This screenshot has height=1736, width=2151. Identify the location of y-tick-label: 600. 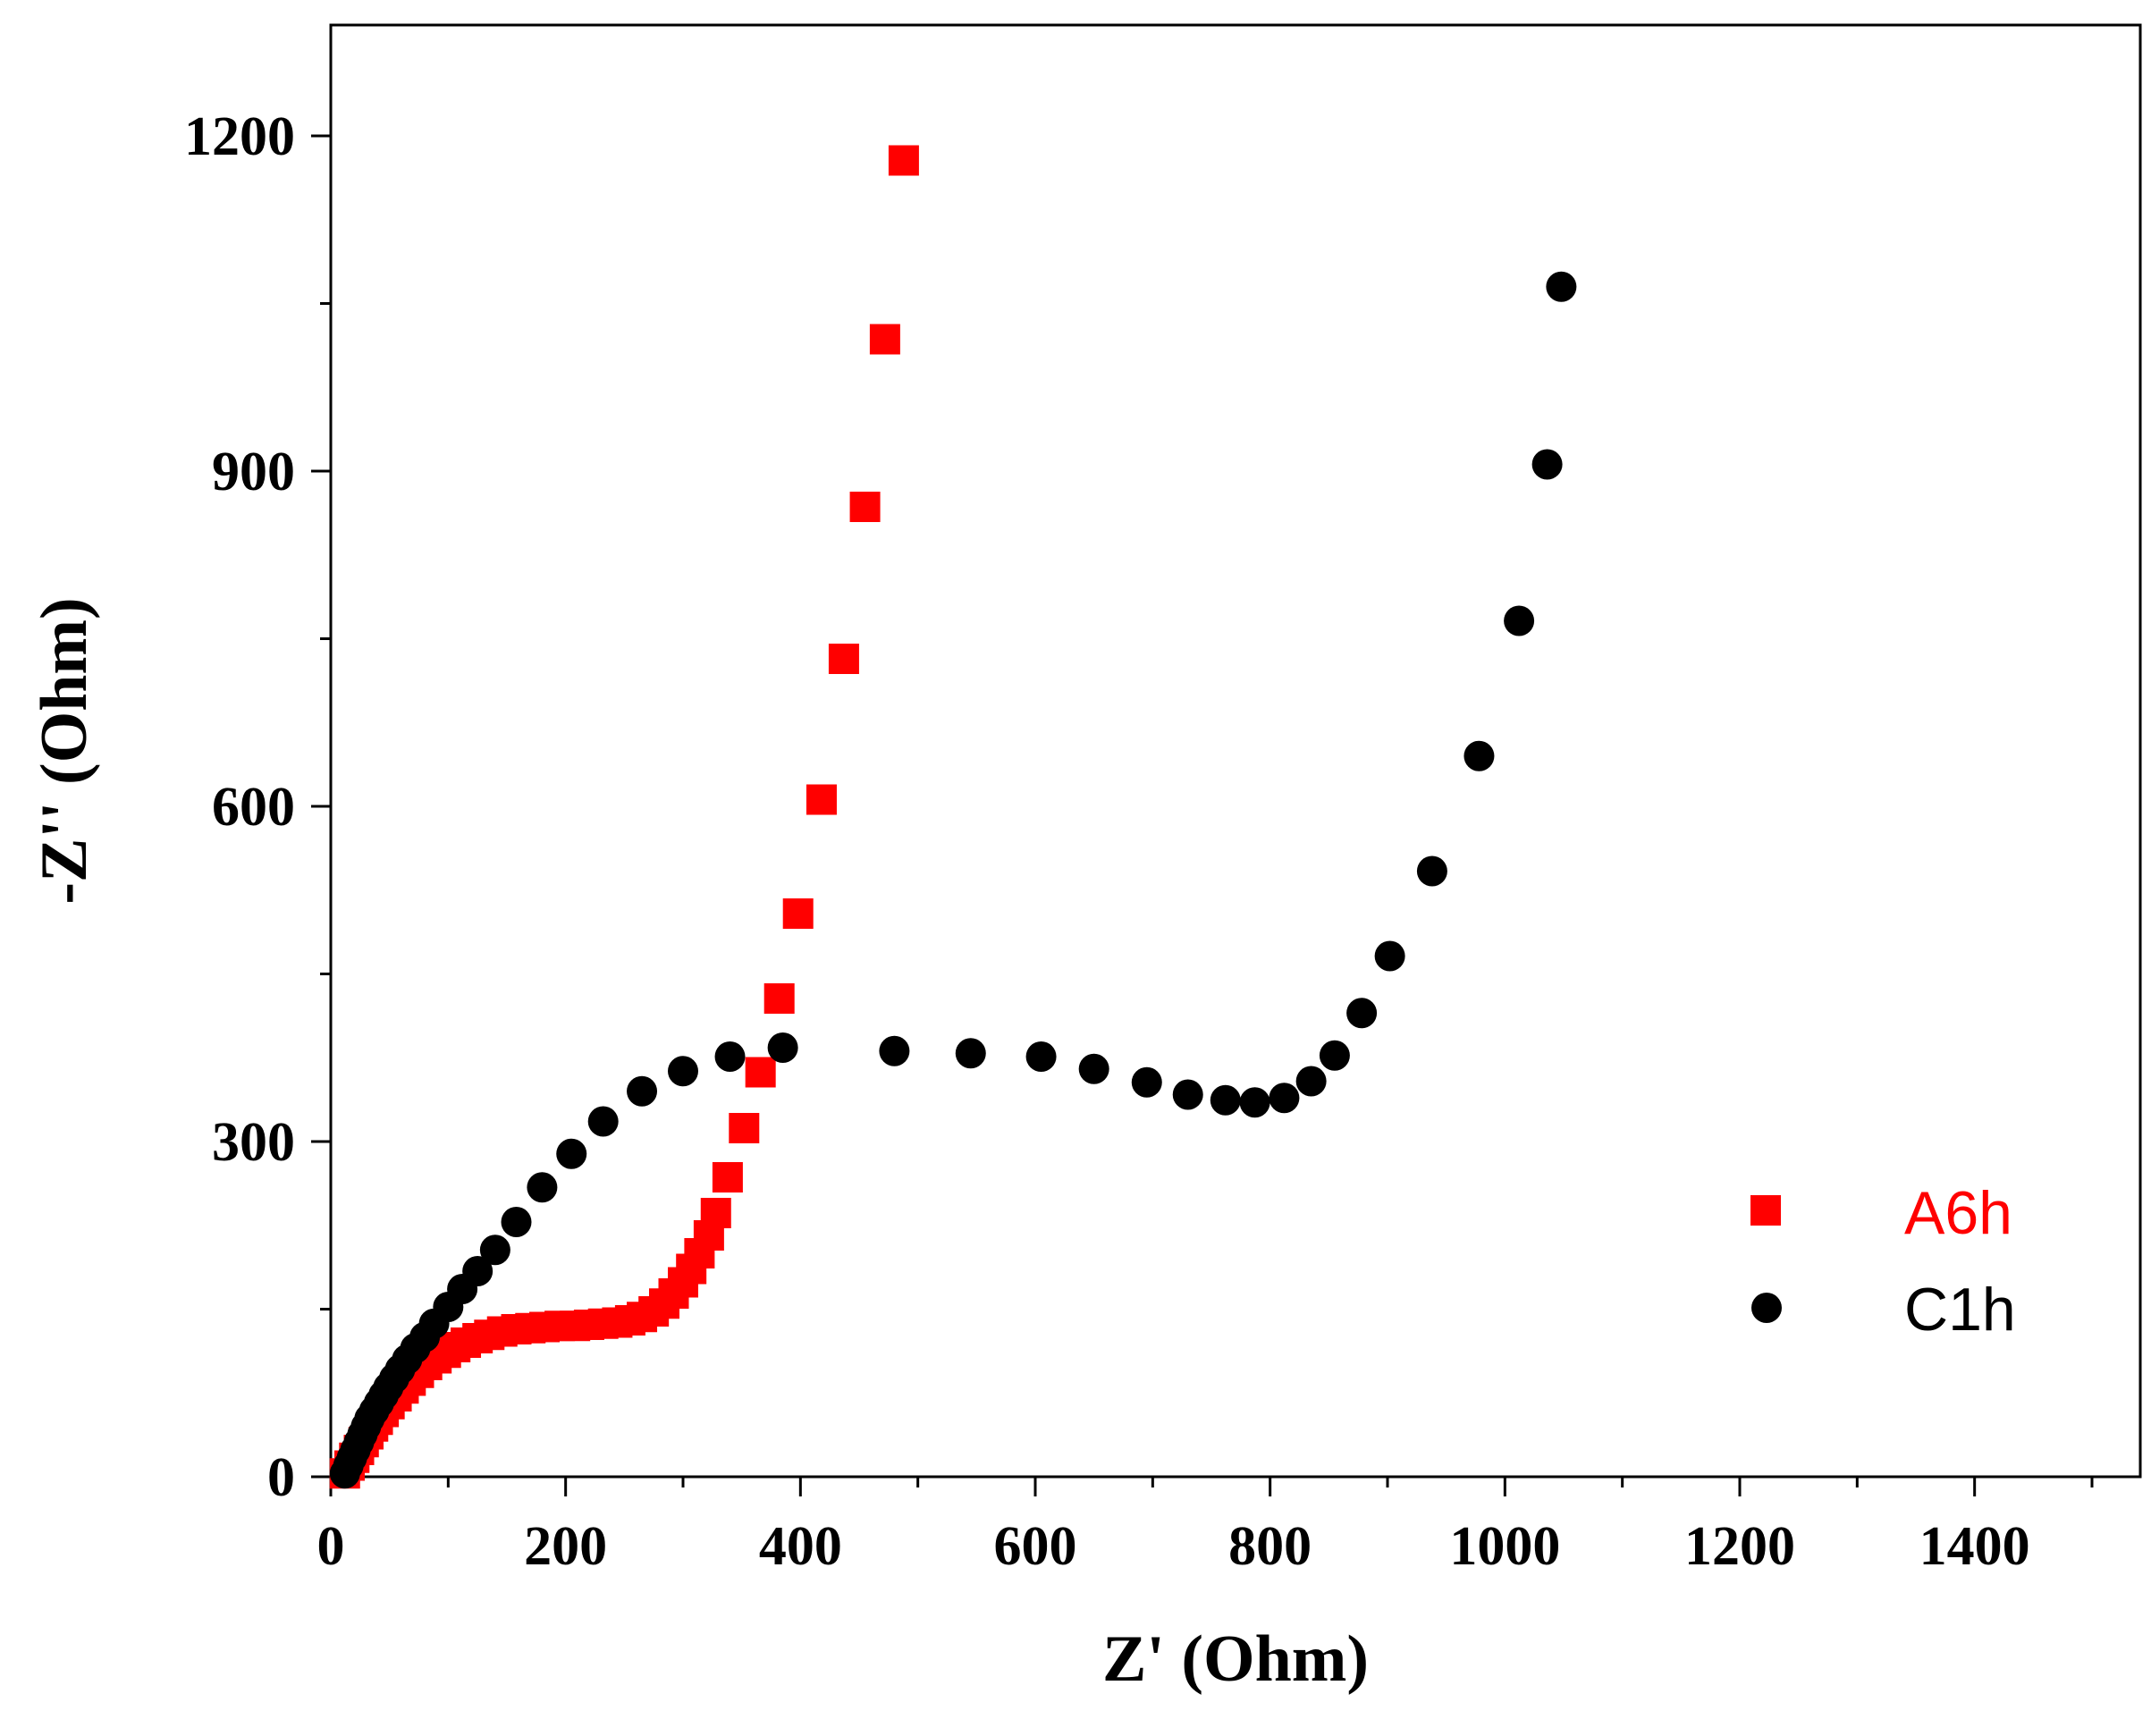
(253, 807).